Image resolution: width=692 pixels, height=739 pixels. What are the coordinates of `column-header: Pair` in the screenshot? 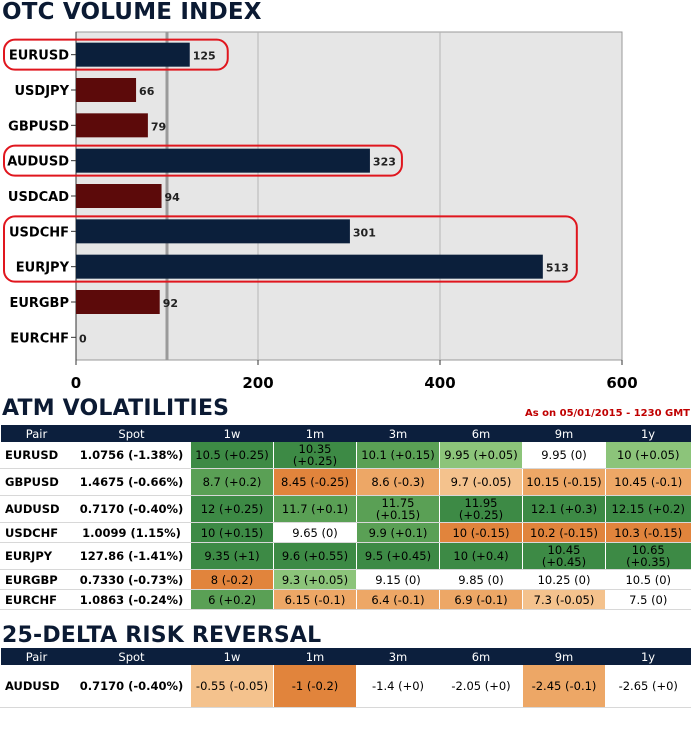 It's located at (36, 656).